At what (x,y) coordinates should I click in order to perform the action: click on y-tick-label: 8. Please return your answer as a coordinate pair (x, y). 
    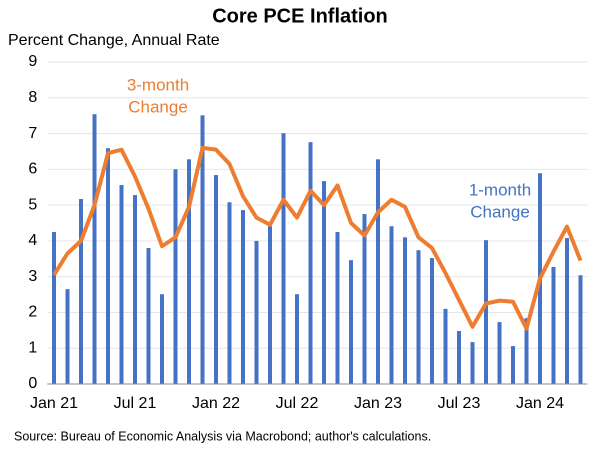
    Looking at the image, I should click on (32, 97).